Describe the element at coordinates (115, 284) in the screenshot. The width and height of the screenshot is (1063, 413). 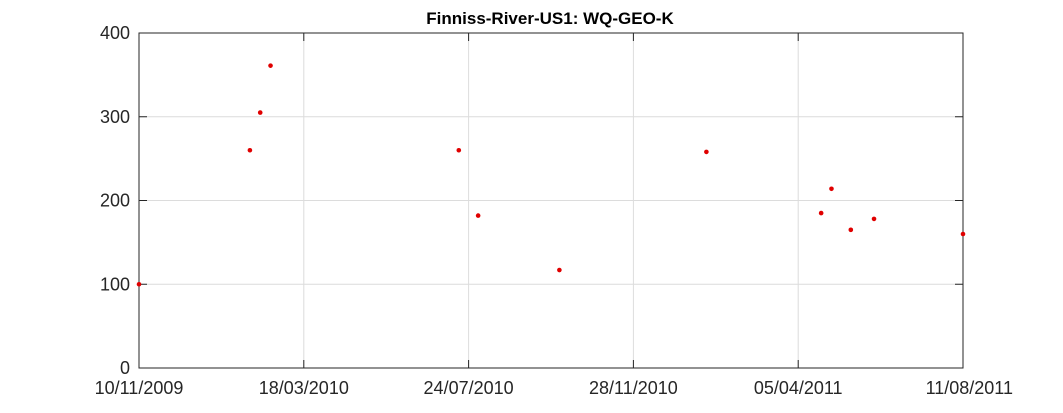
I see `y-tick-label: 100` at that location.